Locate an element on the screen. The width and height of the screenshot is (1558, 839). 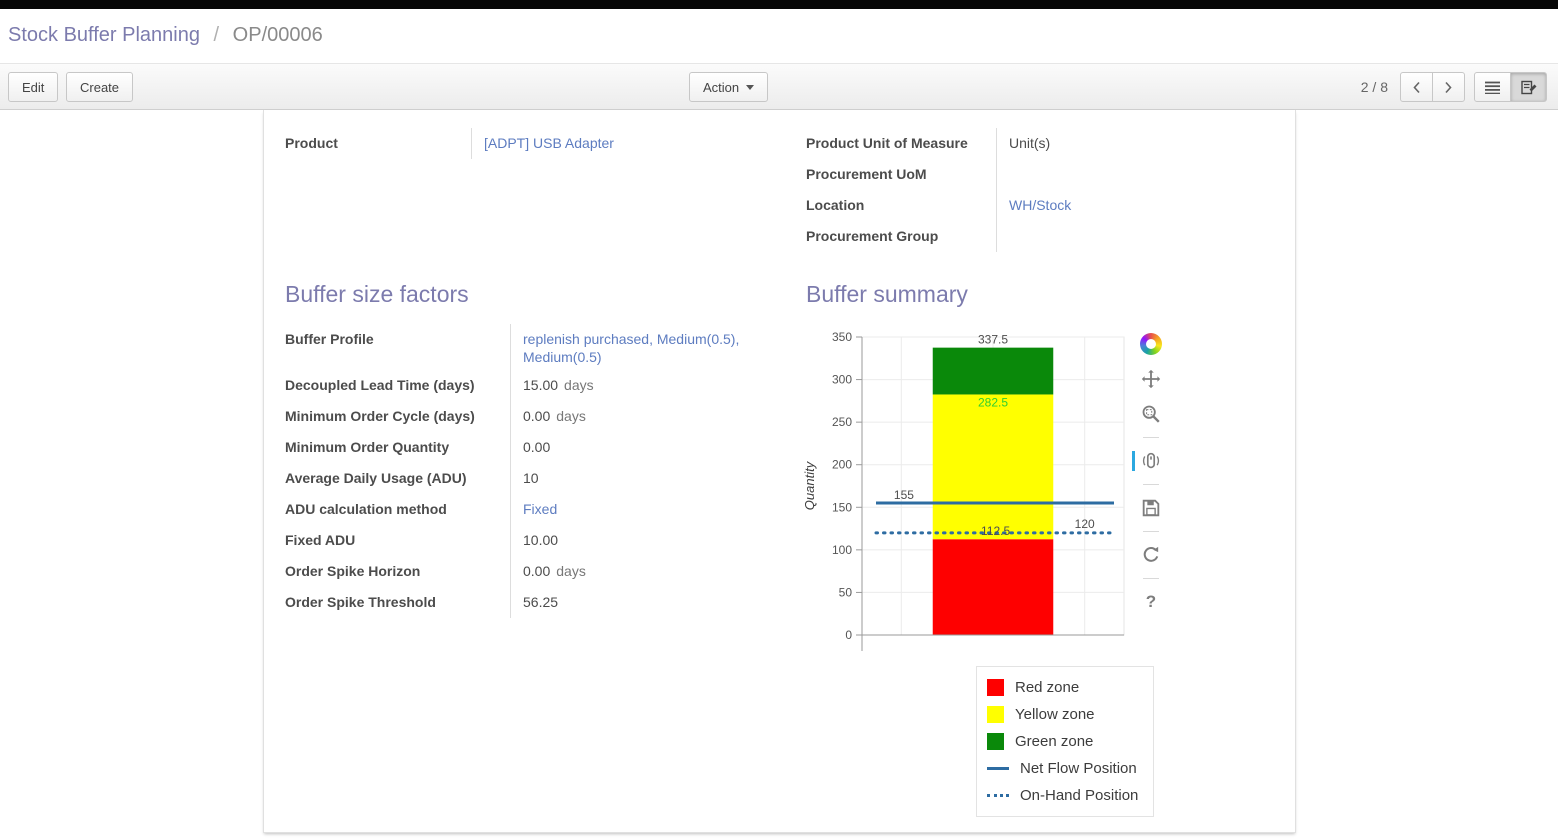
field-label-minimum-order-quantity: Minimum Order Quantity is located at coordinates (398, 447).